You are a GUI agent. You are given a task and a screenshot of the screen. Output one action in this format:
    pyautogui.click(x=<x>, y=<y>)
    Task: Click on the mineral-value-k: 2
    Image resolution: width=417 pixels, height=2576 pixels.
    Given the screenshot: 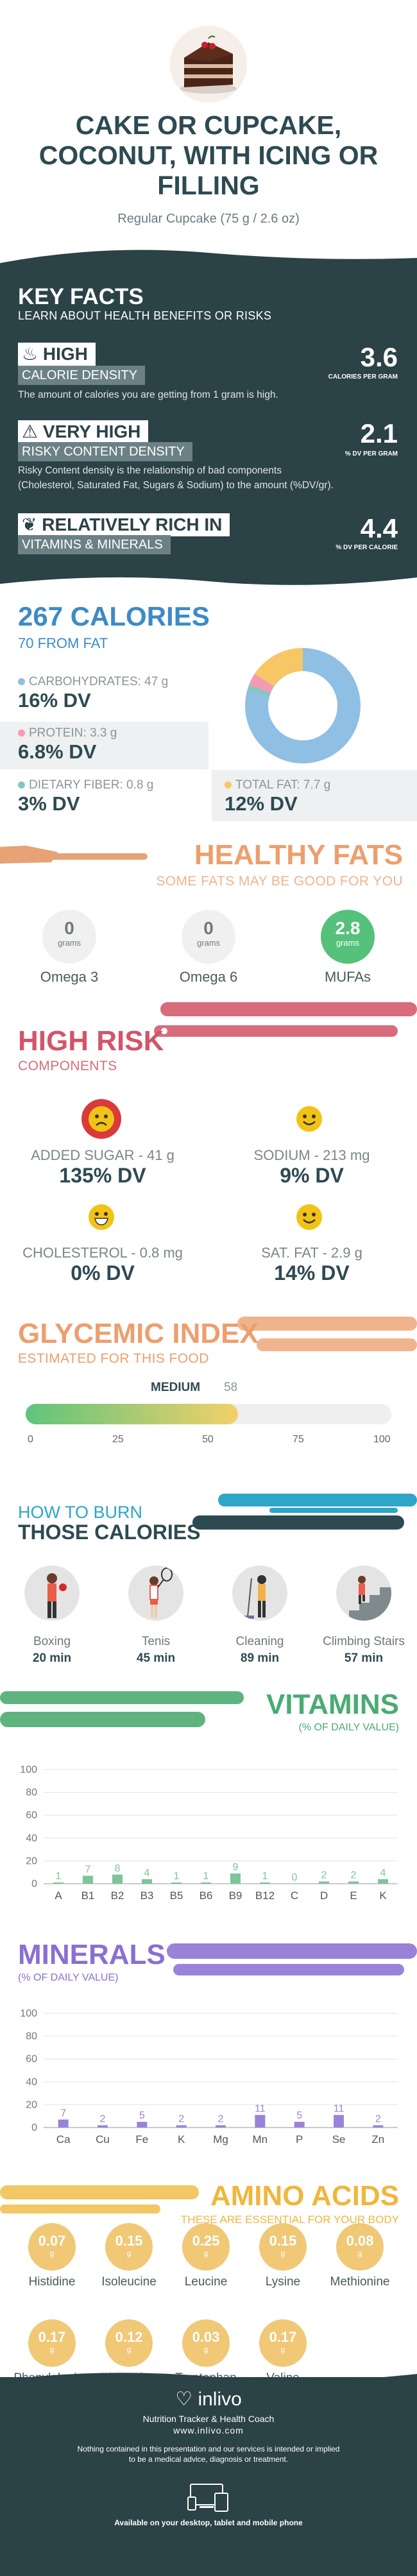 What is the action you would take?
    pyautogui.click(x=181, y=2118)
    